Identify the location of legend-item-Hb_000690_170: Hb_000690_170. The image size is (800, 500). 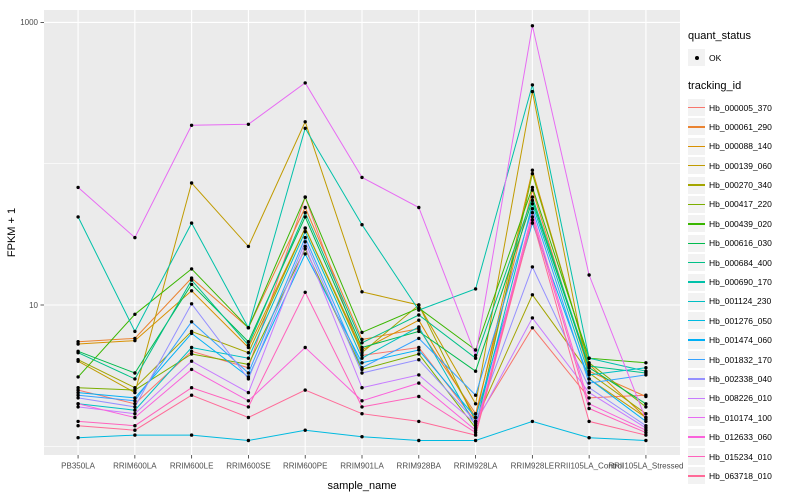
(743, 282).